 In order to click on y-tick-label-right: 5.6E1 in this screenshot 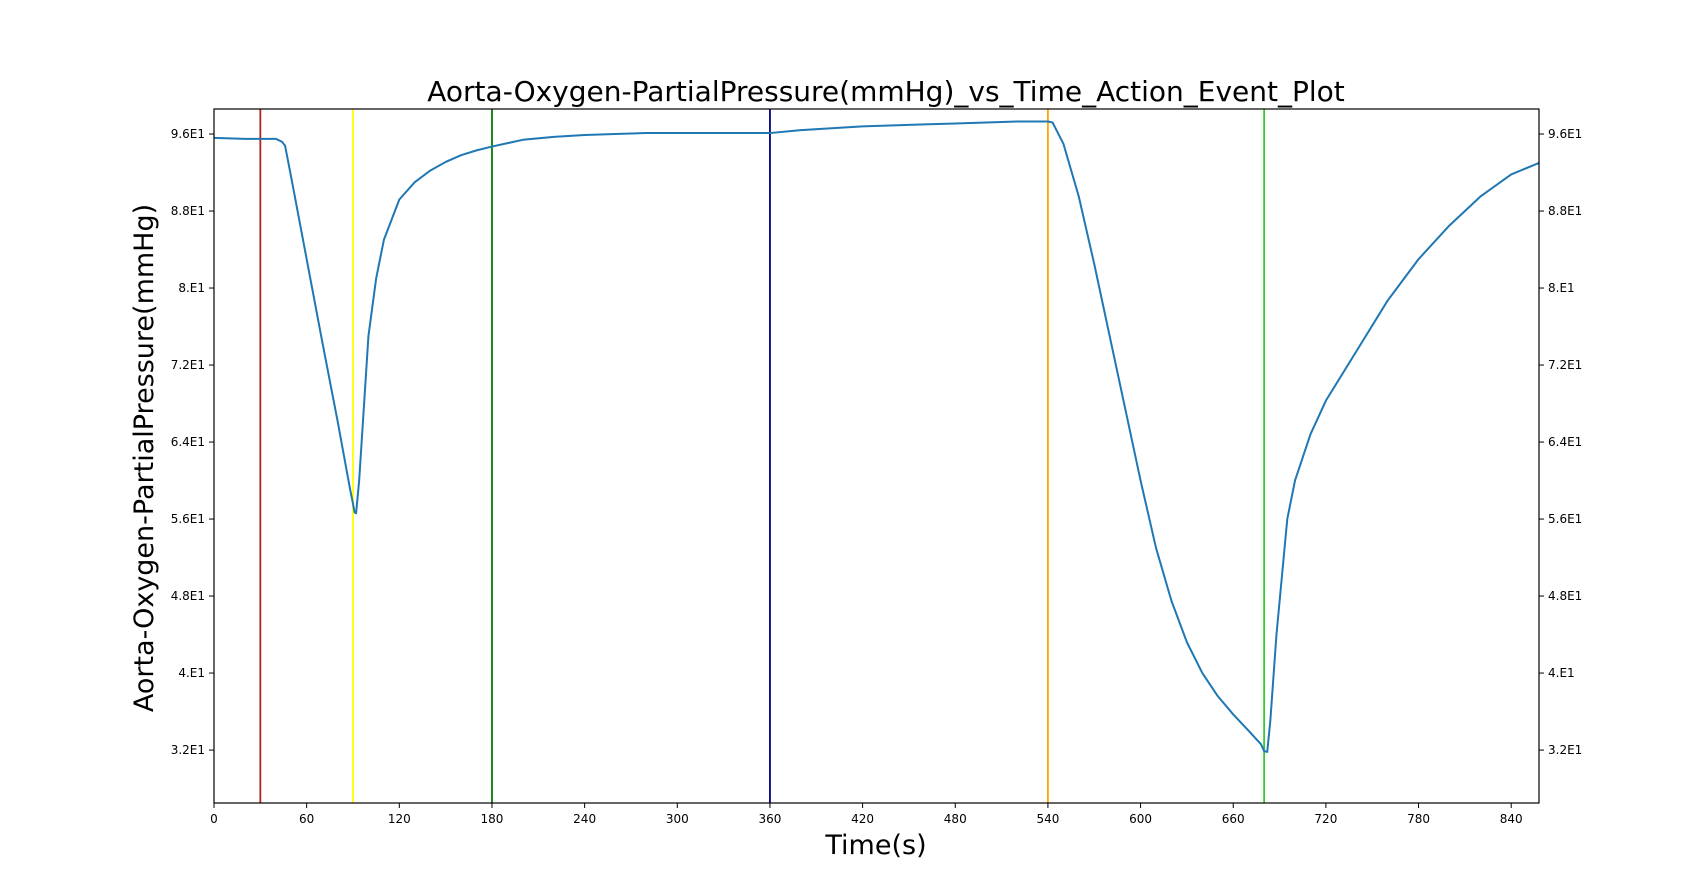, I will do `click(1565, 519)`.